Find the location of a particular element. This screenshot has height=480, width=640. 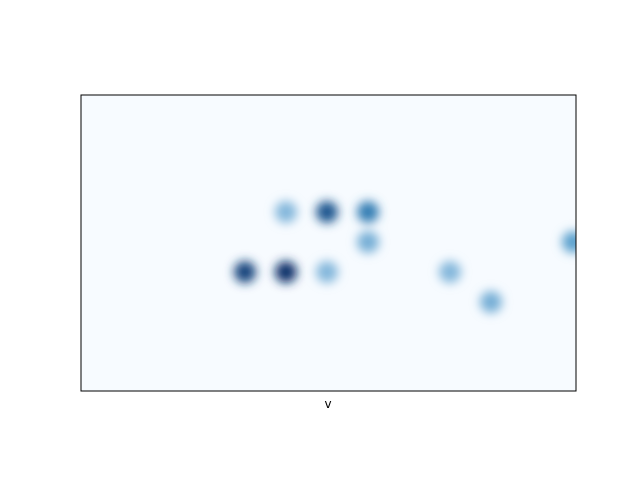

heatmap-cells is located at coordinates (405, 257).